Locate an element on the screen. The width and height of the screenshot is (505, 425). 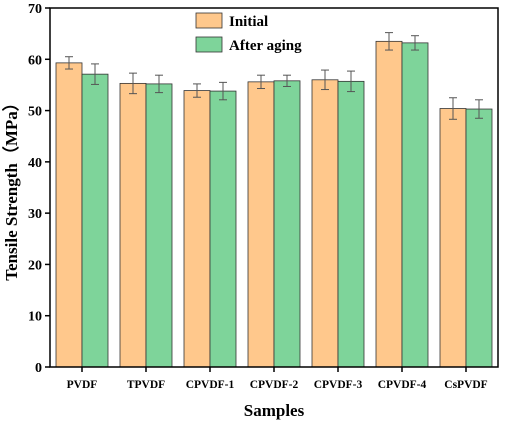
x-tick-label: CsPVDF is located at coordinates (465, 385).